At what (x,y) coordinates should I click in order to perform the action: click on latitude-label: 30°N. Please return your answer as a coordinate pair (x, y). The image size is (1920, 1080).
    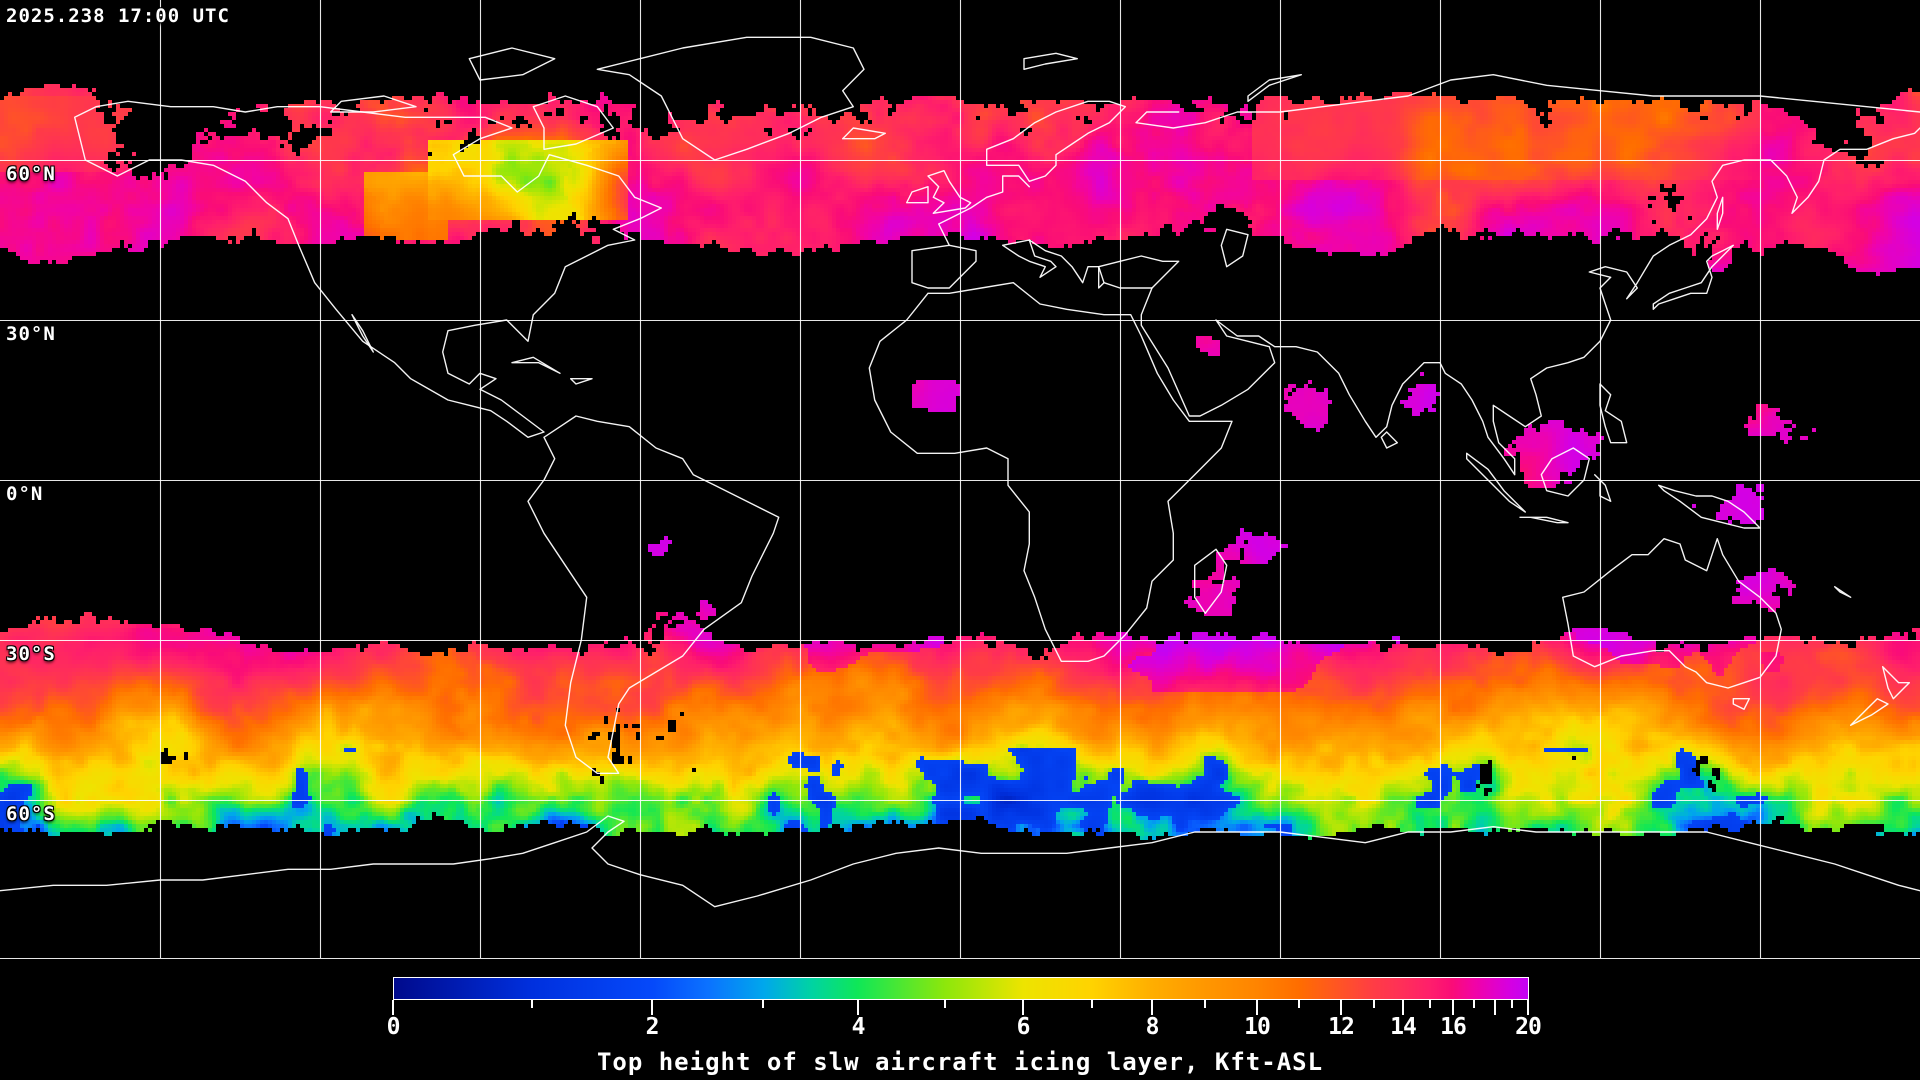
    Looking at the image, I should click on (31, 334).